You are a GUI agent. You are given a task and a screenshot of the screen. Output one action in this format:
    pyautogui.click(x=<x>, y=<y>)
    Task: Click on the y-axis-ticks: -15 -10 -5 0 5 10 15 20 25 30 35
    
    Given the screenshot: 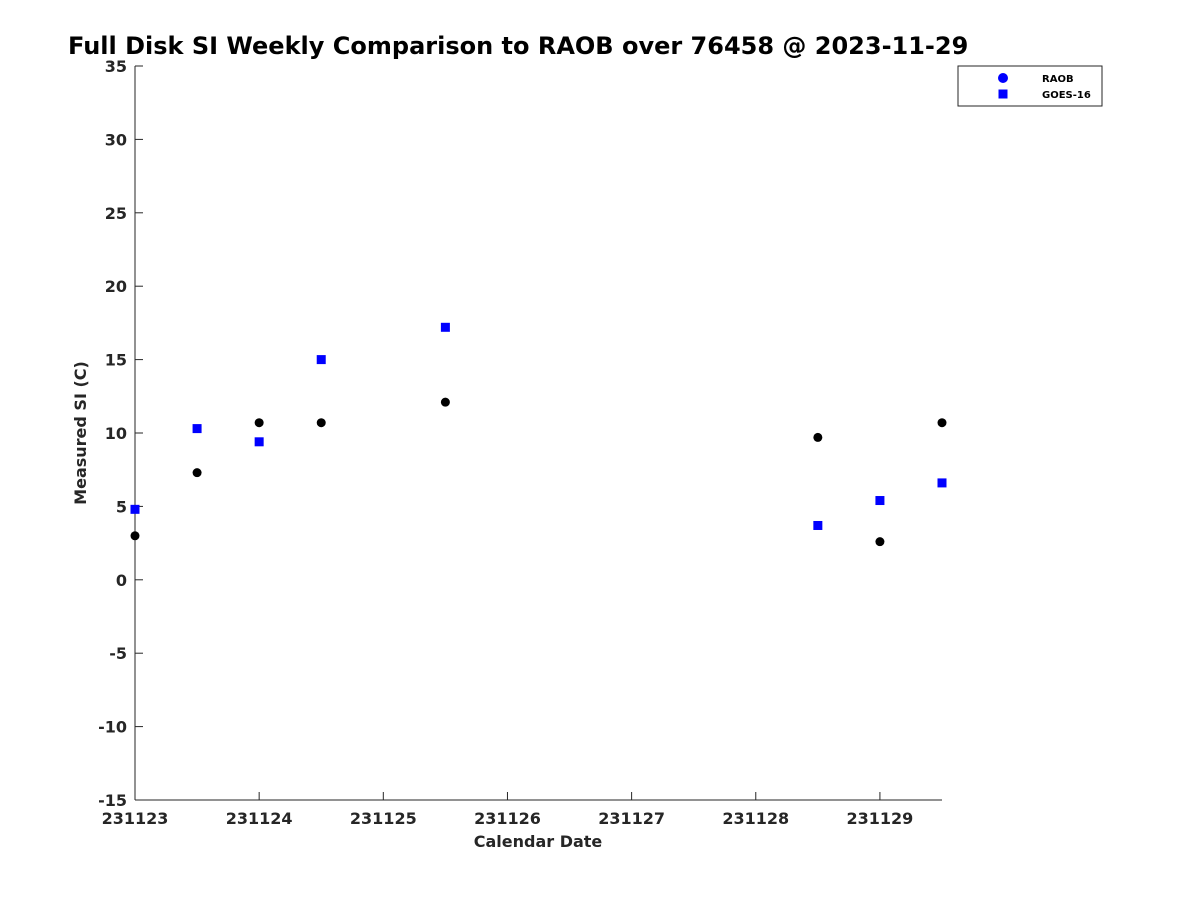 What is the action you would take?
    pyautogui.click(x=120, y=433)
    